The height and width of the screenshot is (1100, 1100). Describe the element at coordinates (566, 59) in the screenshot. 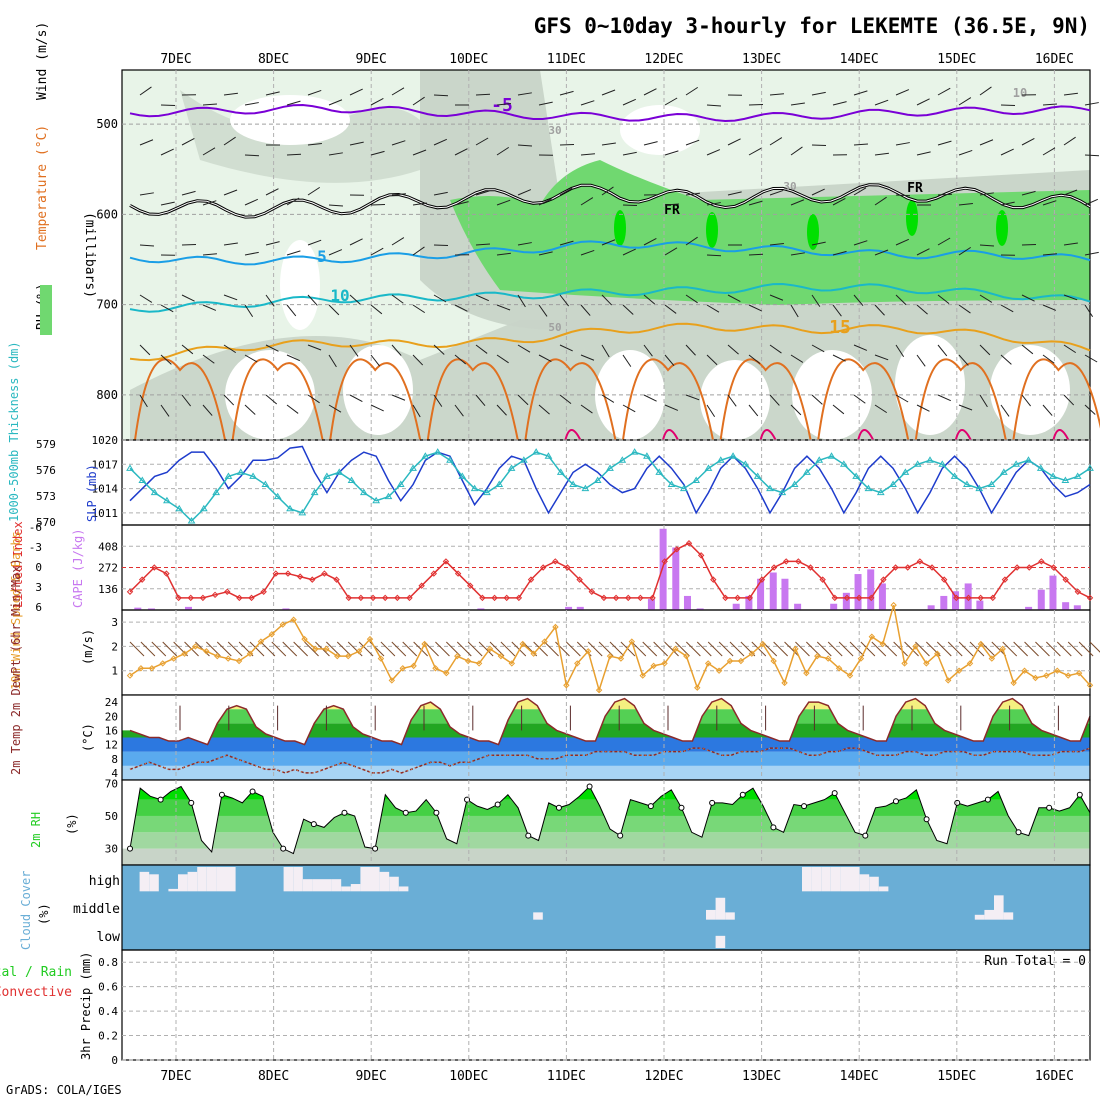

I see `top-date-label: 11DEC` at that location.